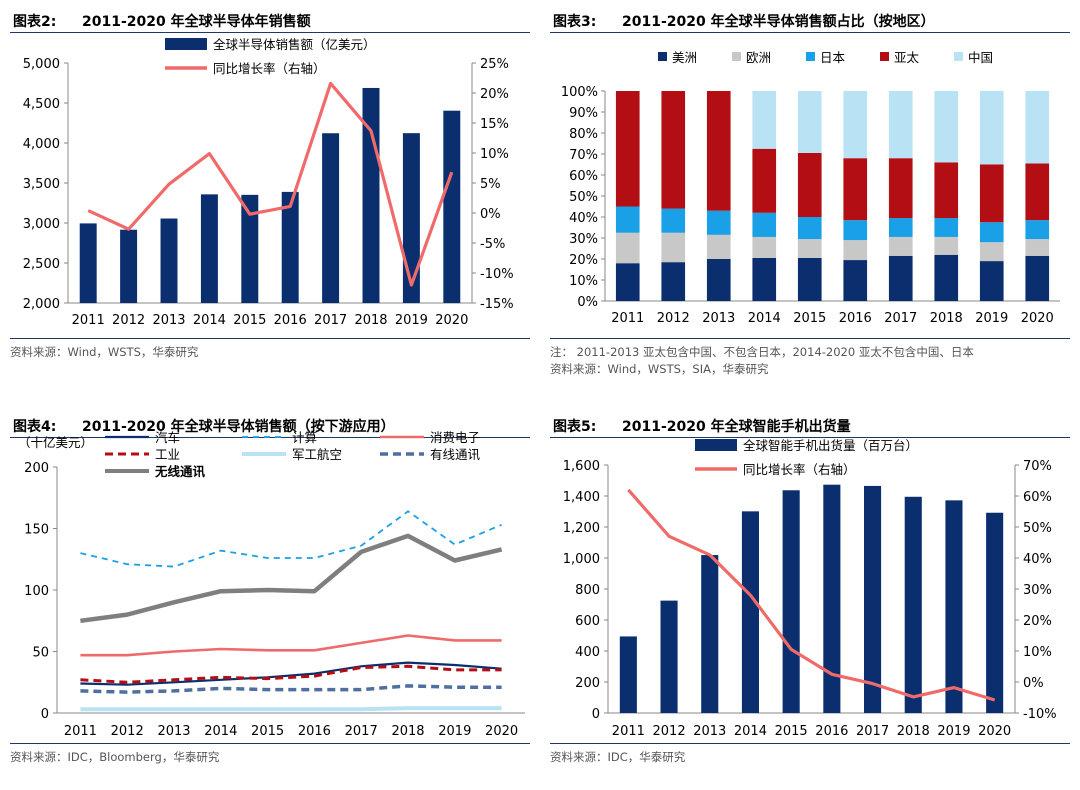 This screenshot has height=790, width=1080. Describe the element at coordinates (579, 92) in the screenshot. I see `y-tick-label: 100%` at that location.